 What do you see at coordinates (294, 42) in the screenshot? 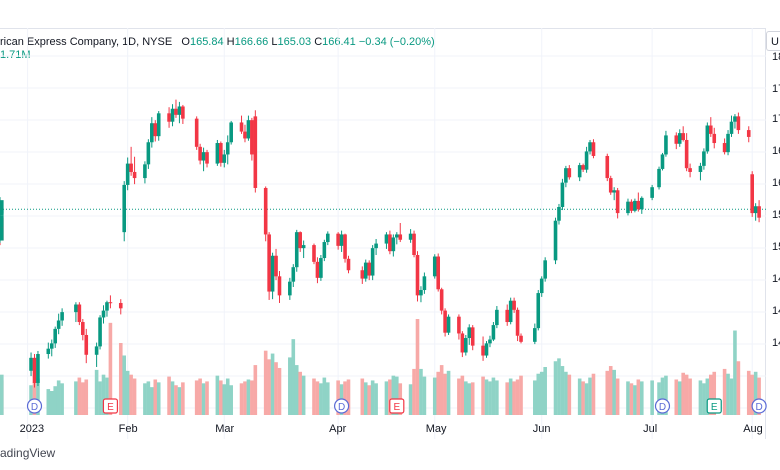
I see `low-value: 165.03` at bounding box center [294, 42].